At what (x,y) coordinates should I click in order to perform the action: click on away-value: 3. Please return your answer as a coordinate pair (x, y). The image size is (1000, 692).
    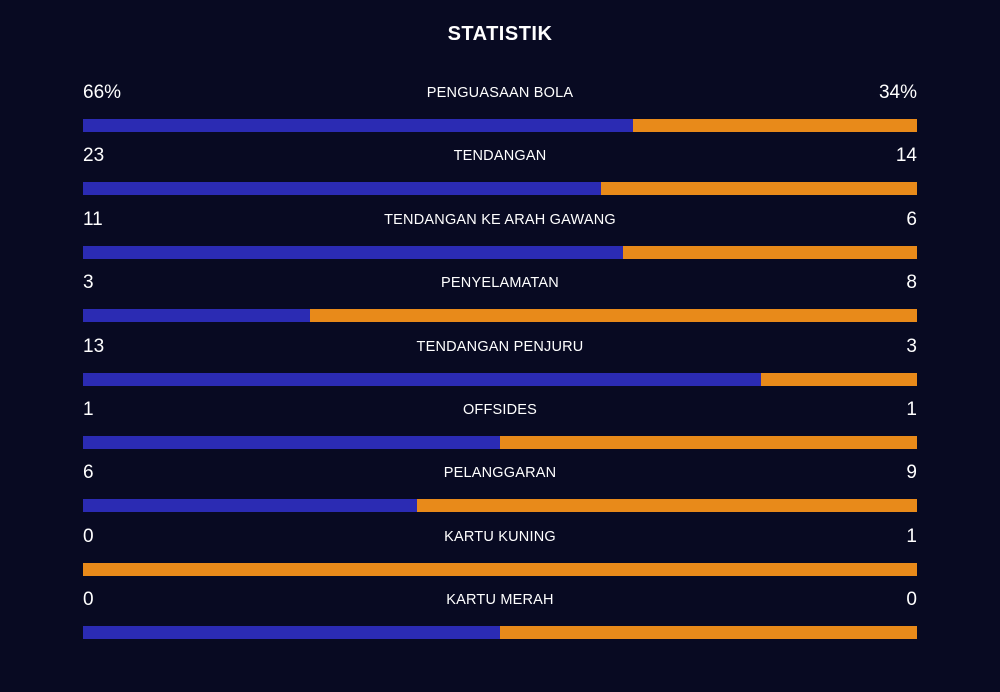
    Looking at the image, I should click on (911, 346).